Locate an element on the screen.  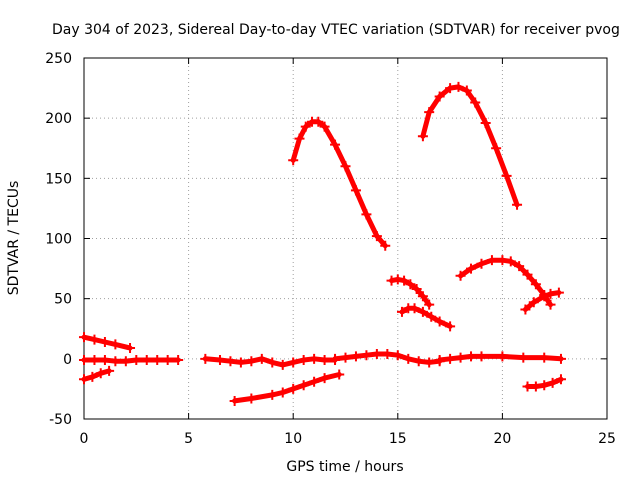
y-tick-label: 200 is located at coordinates (58, 119).